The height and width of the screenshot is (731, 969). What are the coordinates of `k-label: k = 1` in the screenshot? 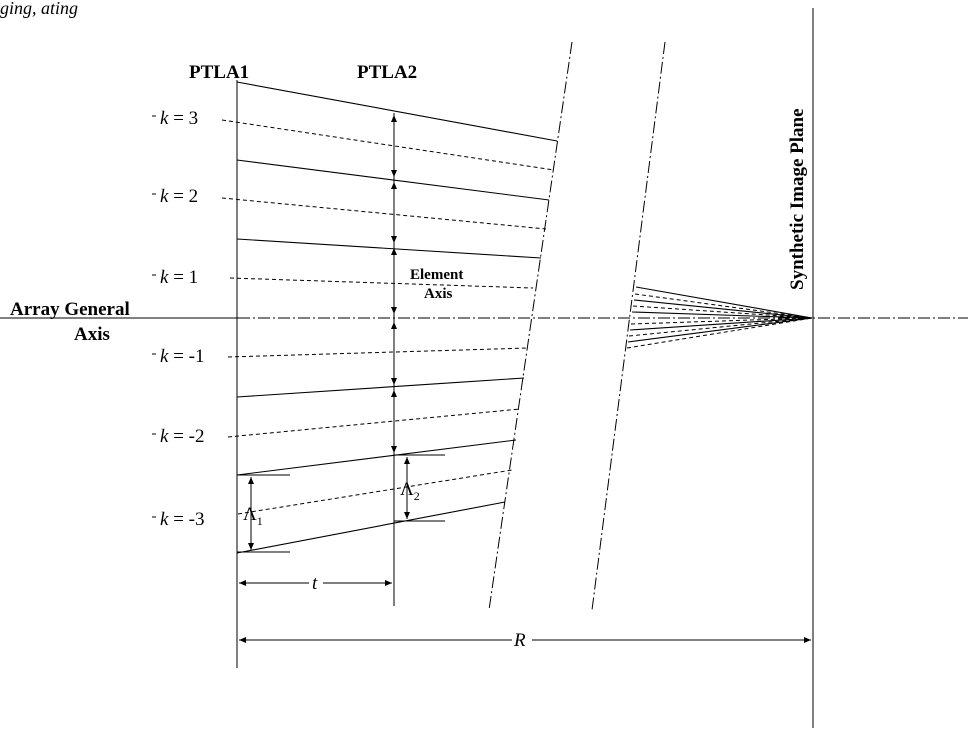 It's located at (179, 277).